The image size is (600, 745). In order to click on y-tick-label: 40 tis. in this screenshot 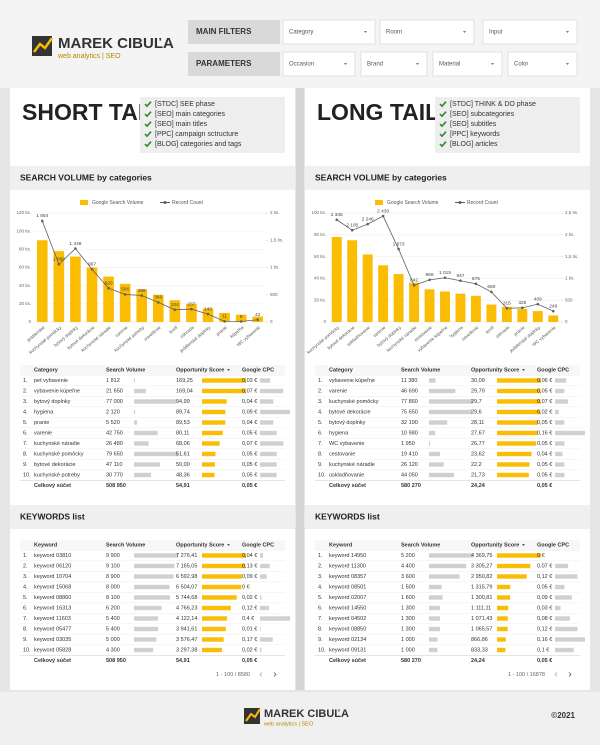, I will do `click(320, 278)`.